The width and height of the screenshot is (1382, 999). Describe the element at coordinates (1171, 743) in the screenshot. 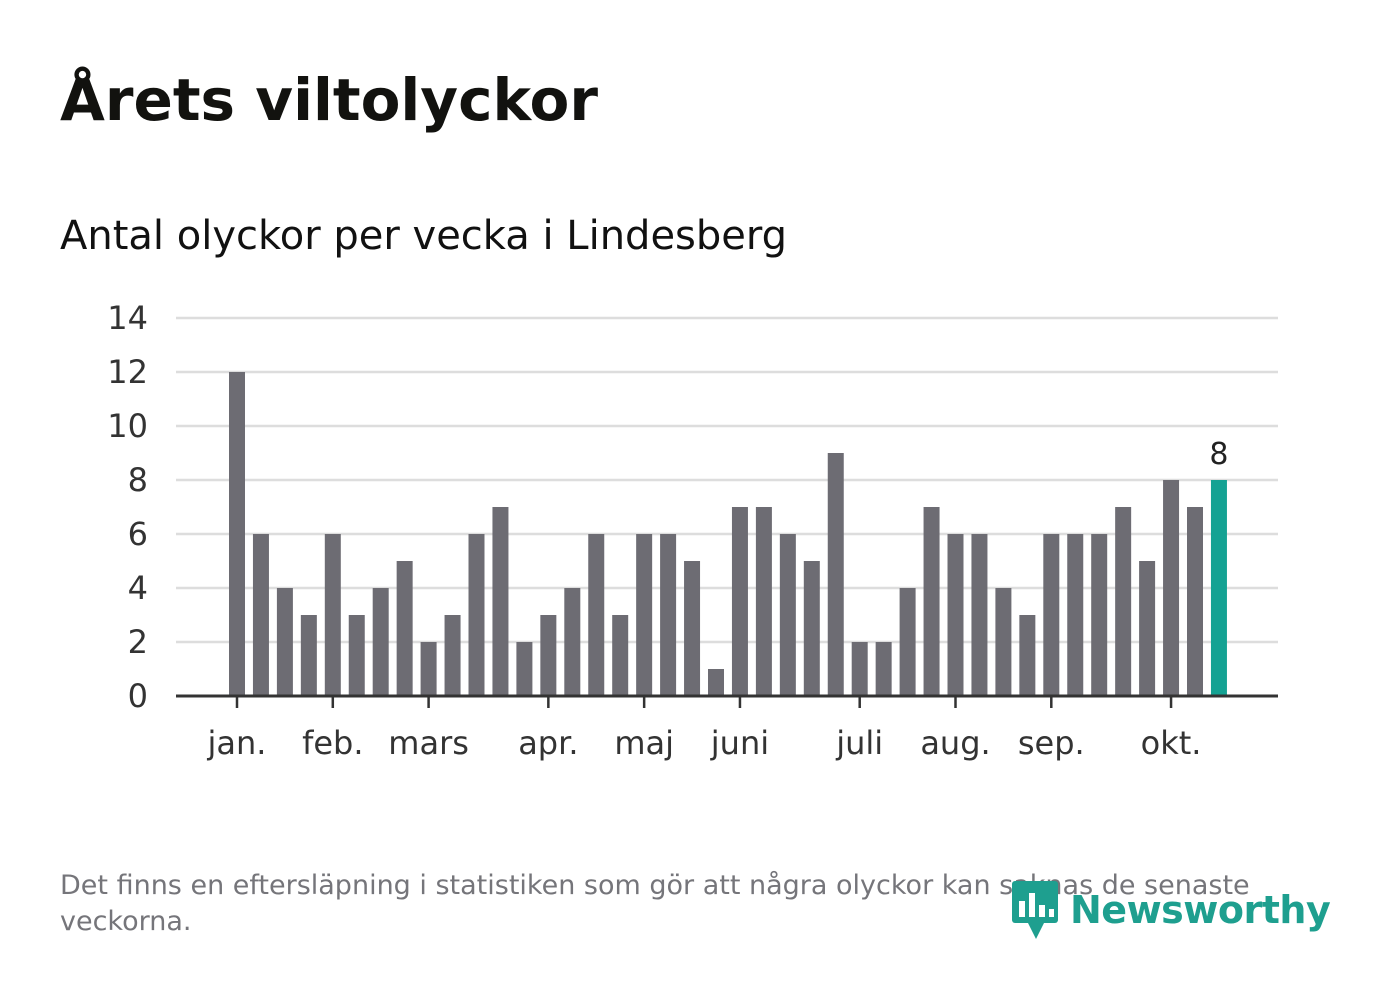

I see `x-tick-label: okt.` at that location.